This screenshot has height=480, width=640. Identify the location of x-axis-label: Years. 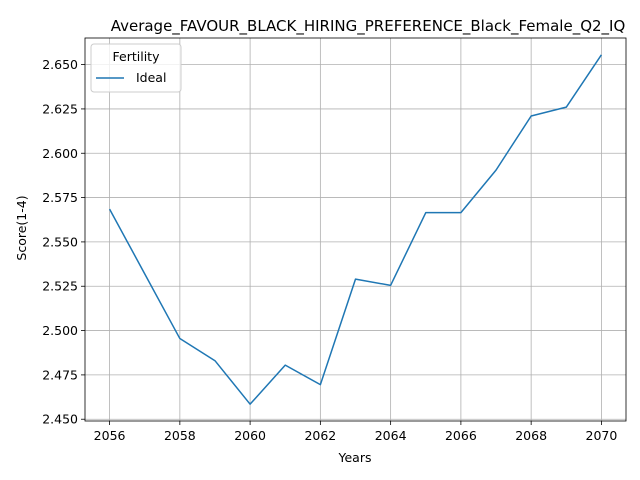
(355, 457).